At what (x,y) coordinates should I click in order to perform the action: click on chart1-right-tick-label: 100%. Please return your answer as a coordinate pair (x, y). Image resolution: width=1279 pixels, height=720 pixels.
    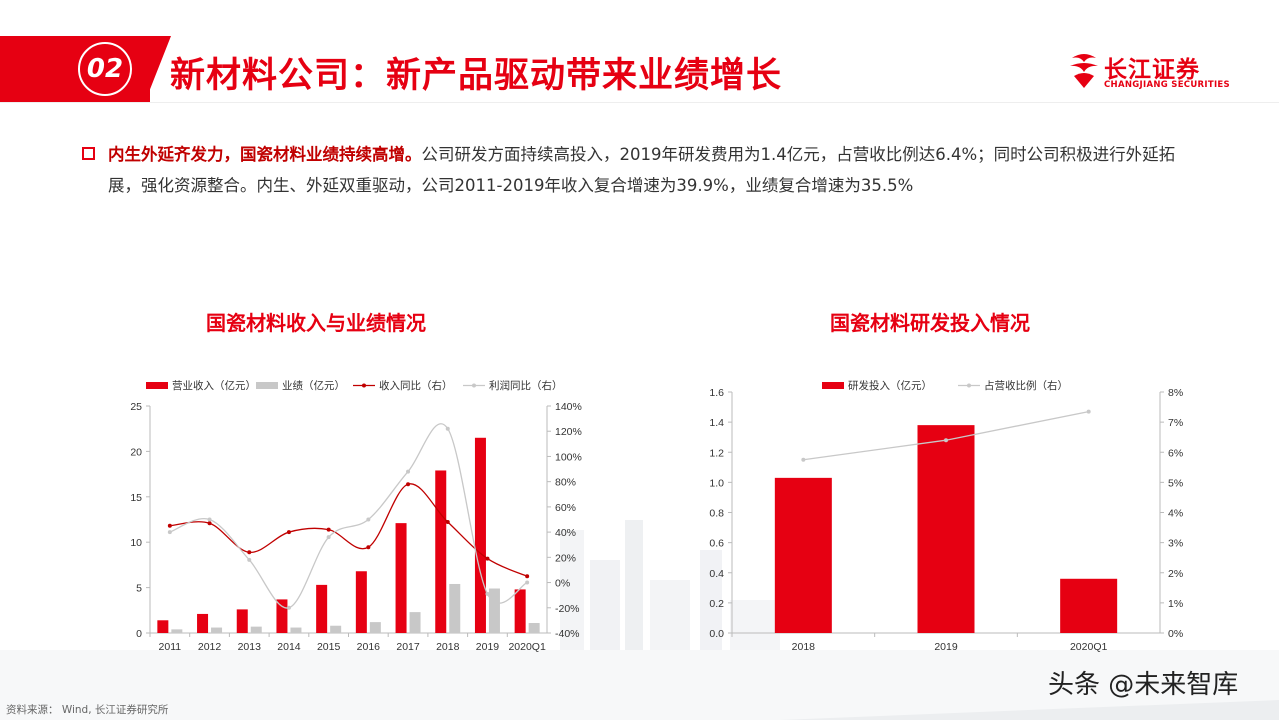
    Looking at the image, I should click on (568, 457).